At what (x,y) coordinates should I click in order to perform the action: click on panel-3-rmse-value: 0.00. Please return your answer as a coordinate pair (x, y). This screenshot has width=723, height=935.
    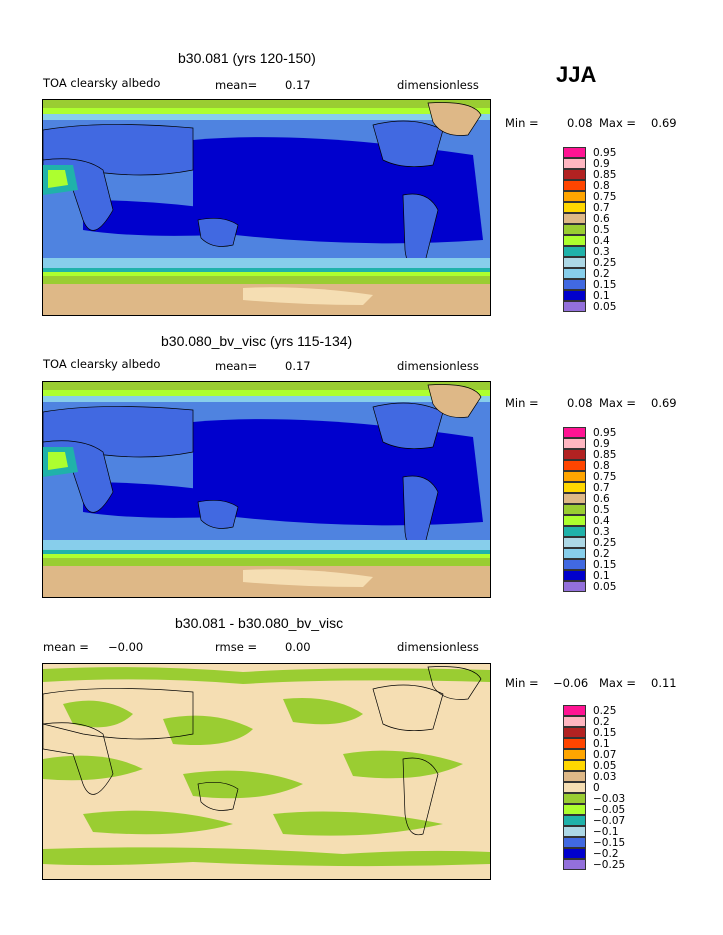
    Looking at the image, I should click on (298, 647).